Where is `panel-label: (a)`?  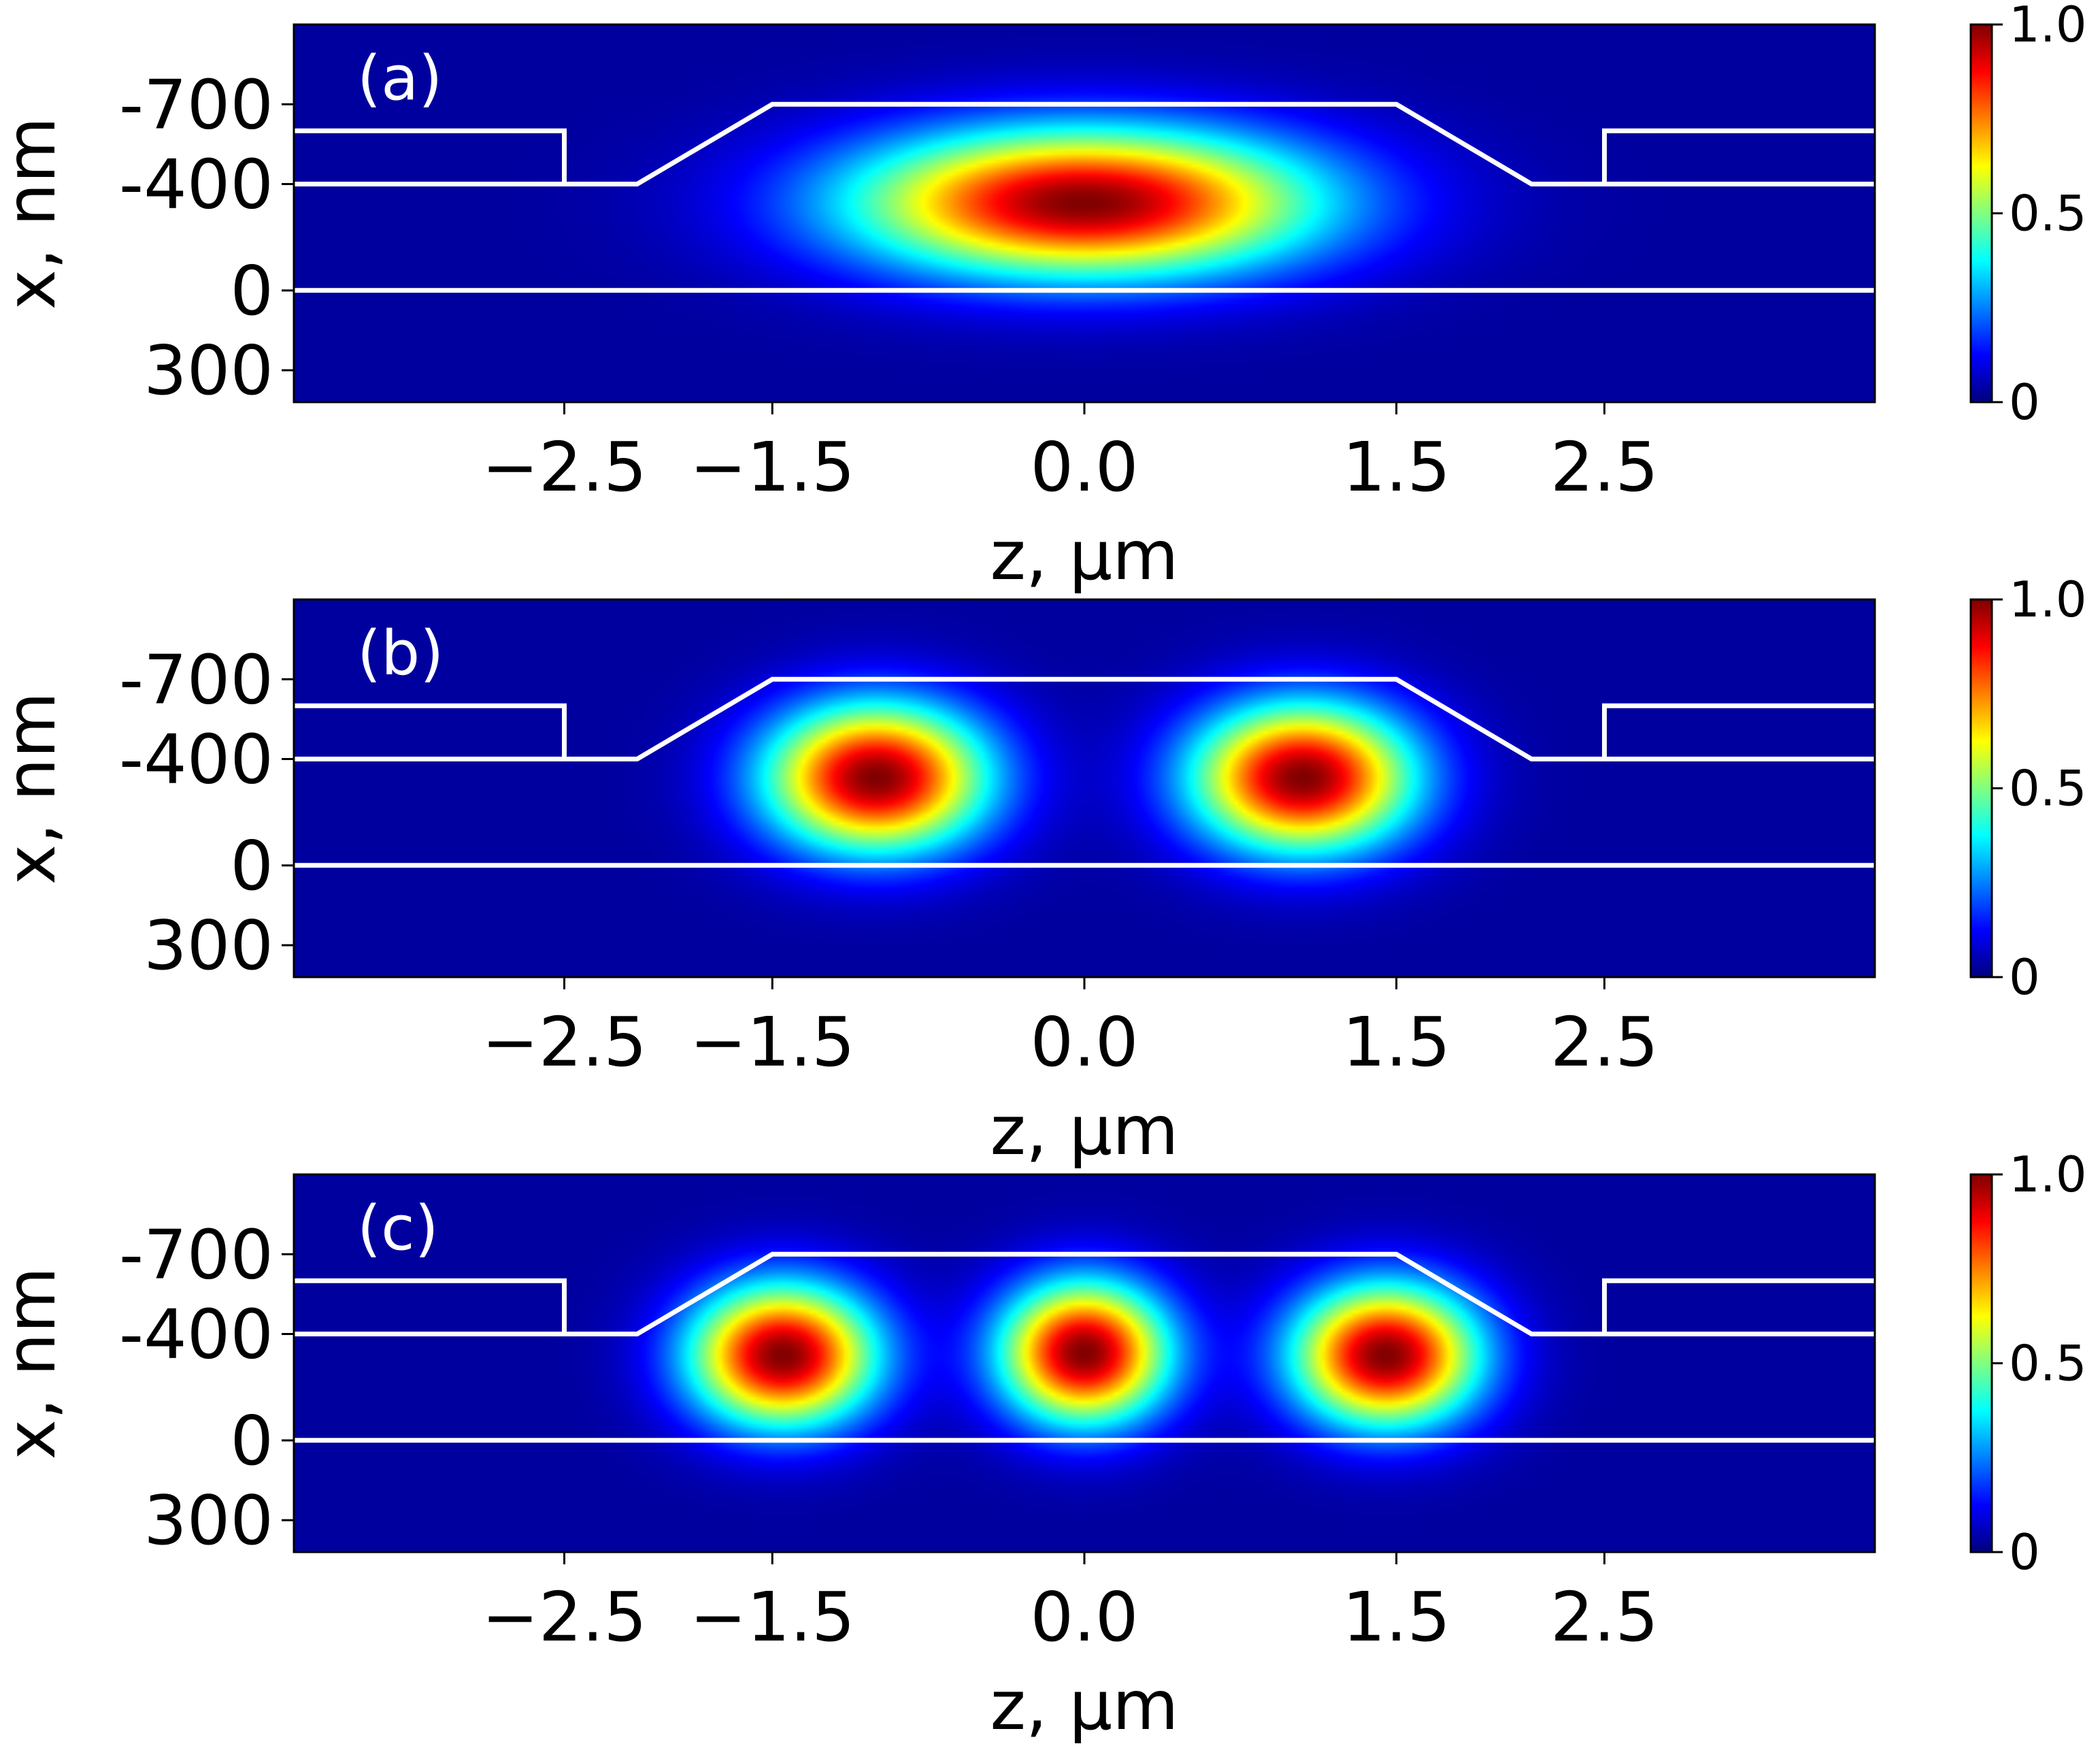
panel-label: (a) is located at coordinates (399, 79).